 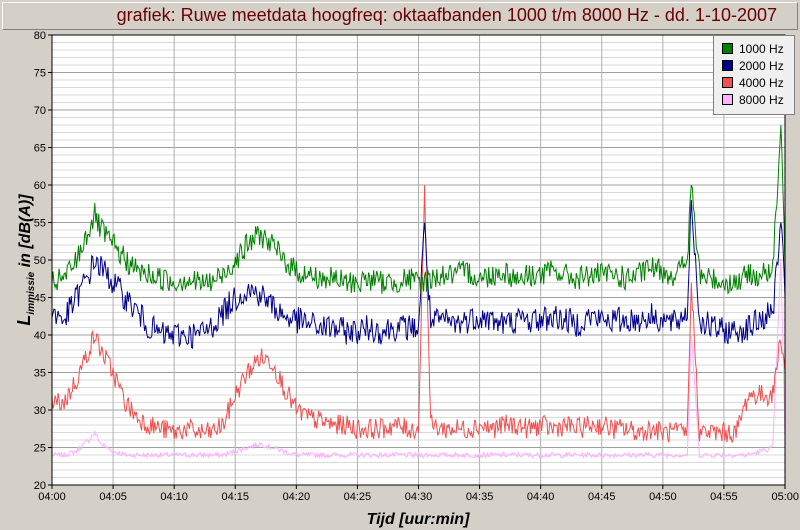 I want to click on x-tick-label: 04:55, so click(x=724, y=497).